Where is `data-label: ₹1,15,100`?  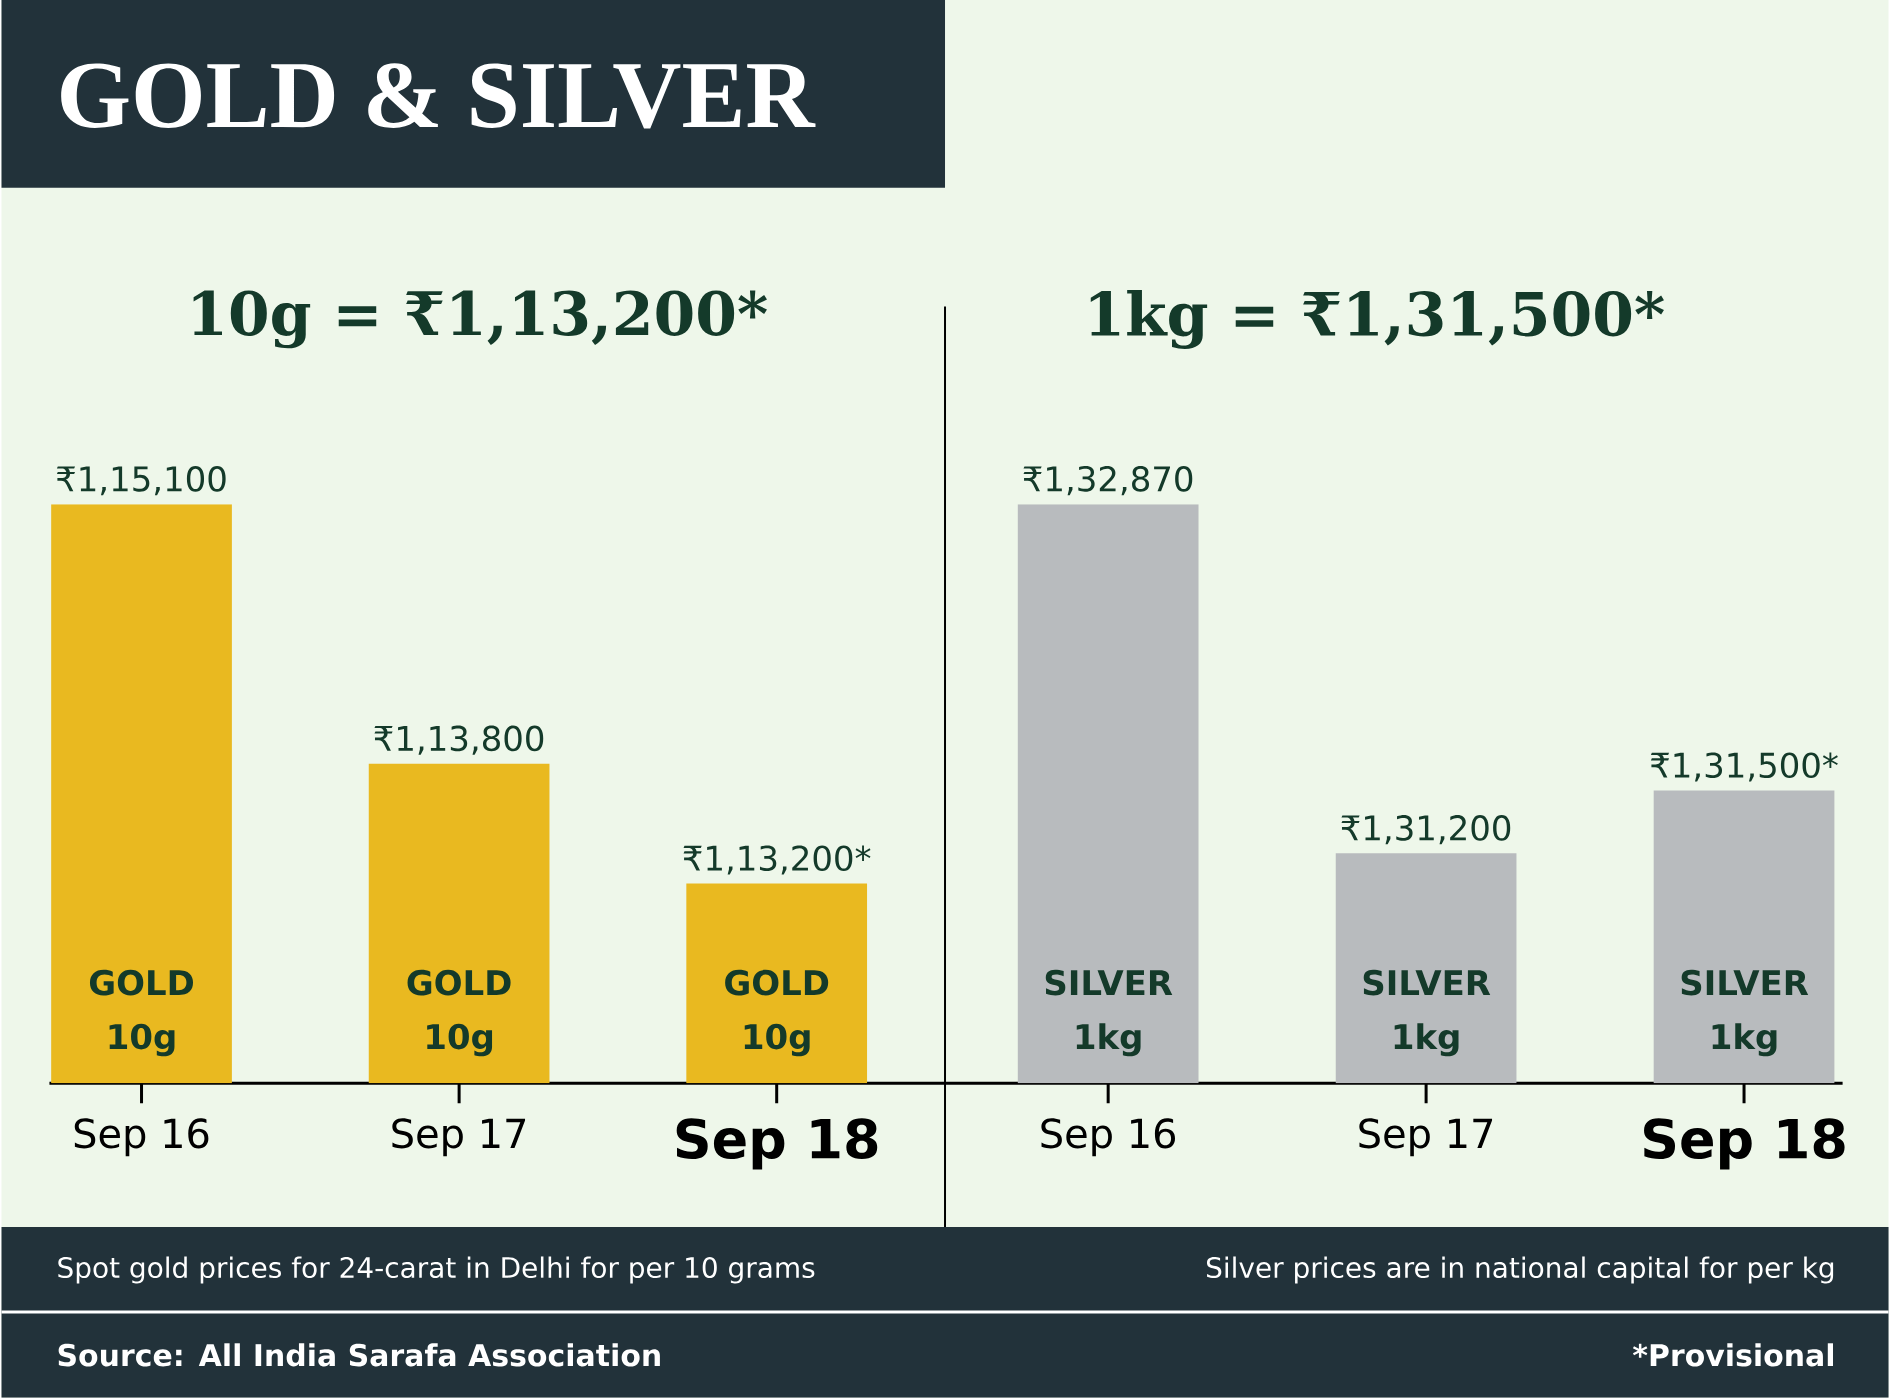 data-label: ₹1,15,100 is located at coordinates (141, 481).